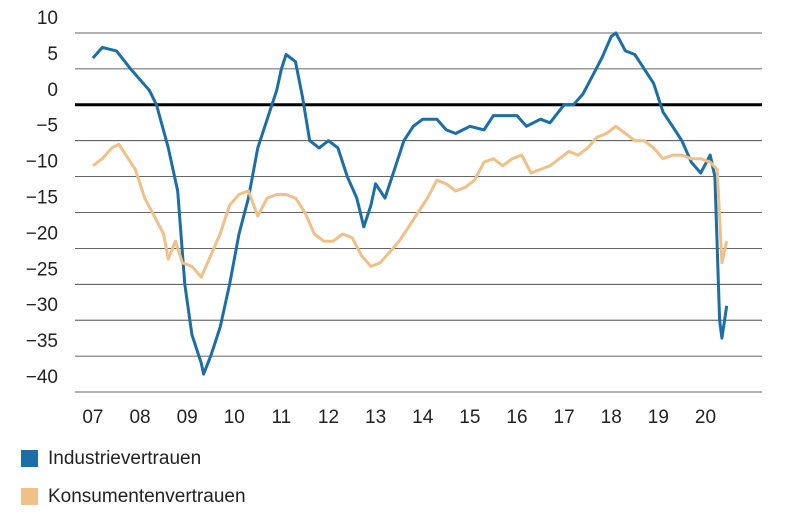  What do you see at coordinates (282, 417) in the screenshot?
I see `x-tick-label: 11` at bounding box center [282, 417].